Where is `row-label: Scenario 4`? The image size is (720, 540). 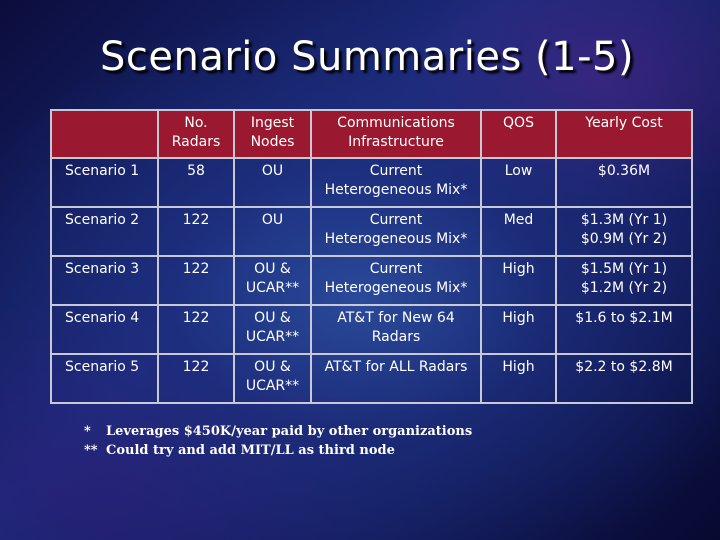
row-label: Scenario 4 is located at coordinates (104, 329).